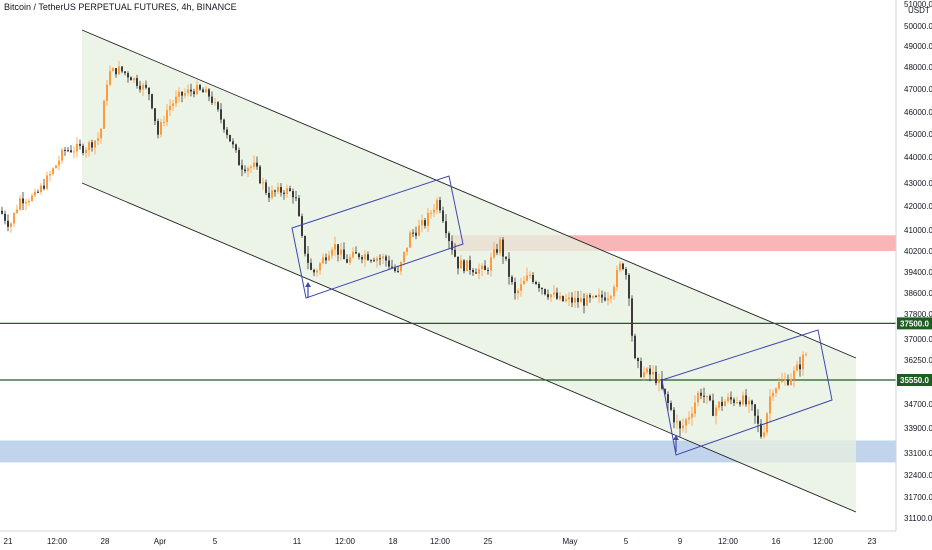 The image size is (932, 550). What do you see at coordinates (747, 392) in the screenshot?
I see `rising-channel-box-right` at bounding box center [747, 392].